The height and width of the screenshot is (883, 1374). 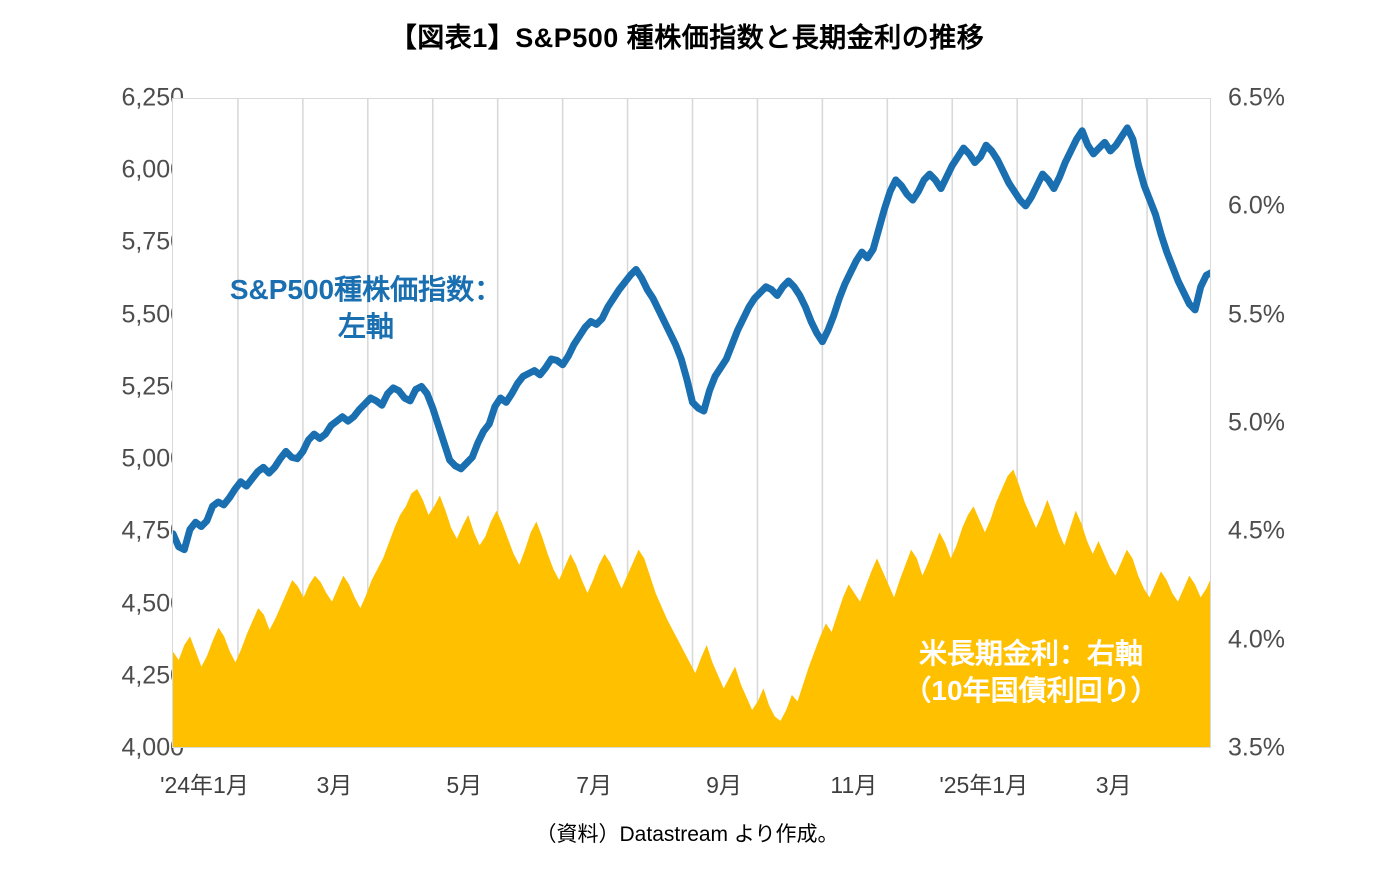 What do you see at coordinates (152, 675) in the screenshot?
I see `left-axis-tick: 4,250` at bounding box center [152, 675].